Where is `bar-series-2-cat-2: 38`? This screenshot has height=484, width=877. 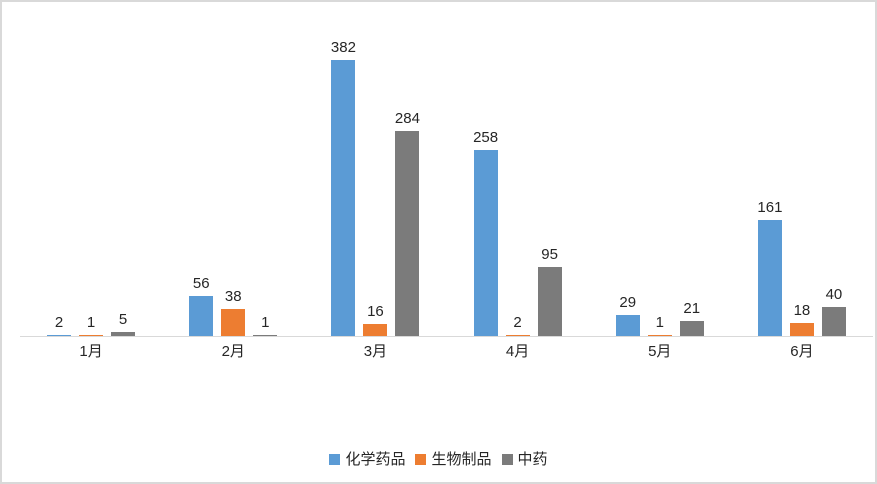
bar-series-2-cat-2: 38 is located at coordinates (233, 312).